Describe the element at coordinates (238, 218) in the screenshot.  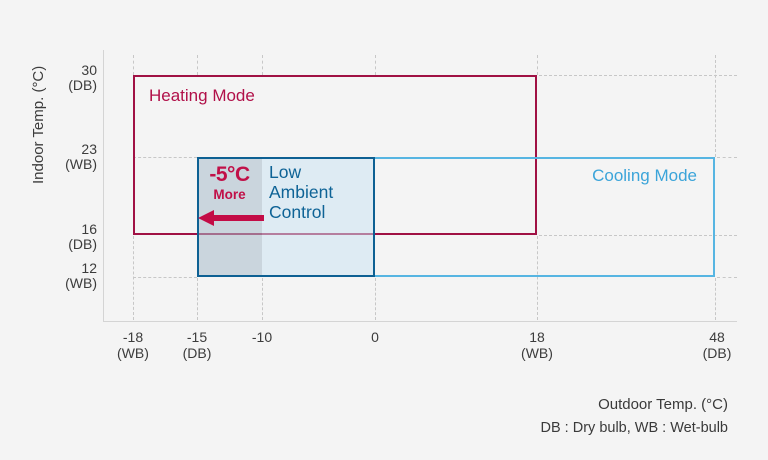
I see `left-arrow-icon` at that location.